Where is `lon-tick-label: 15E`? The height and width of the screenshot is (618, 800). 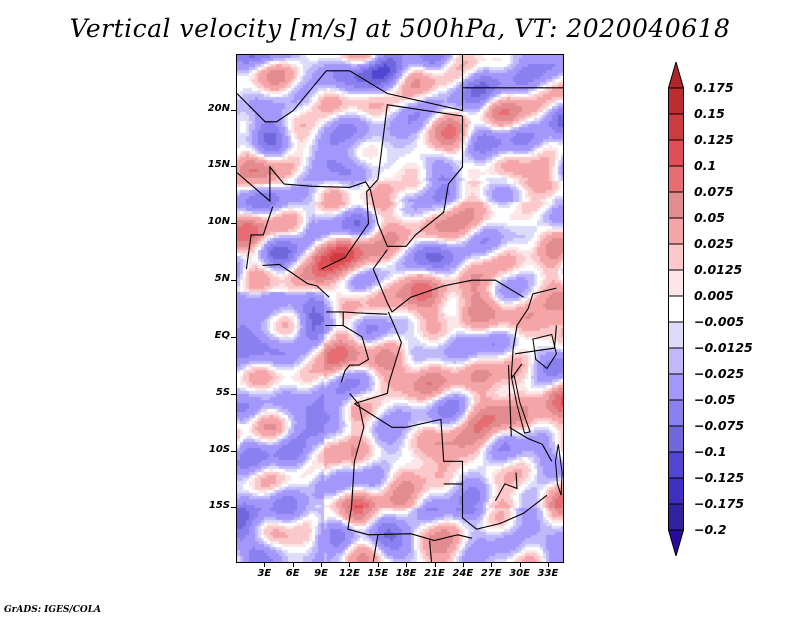 lon-tick-label: 15E is located at coordinates (378, 573).